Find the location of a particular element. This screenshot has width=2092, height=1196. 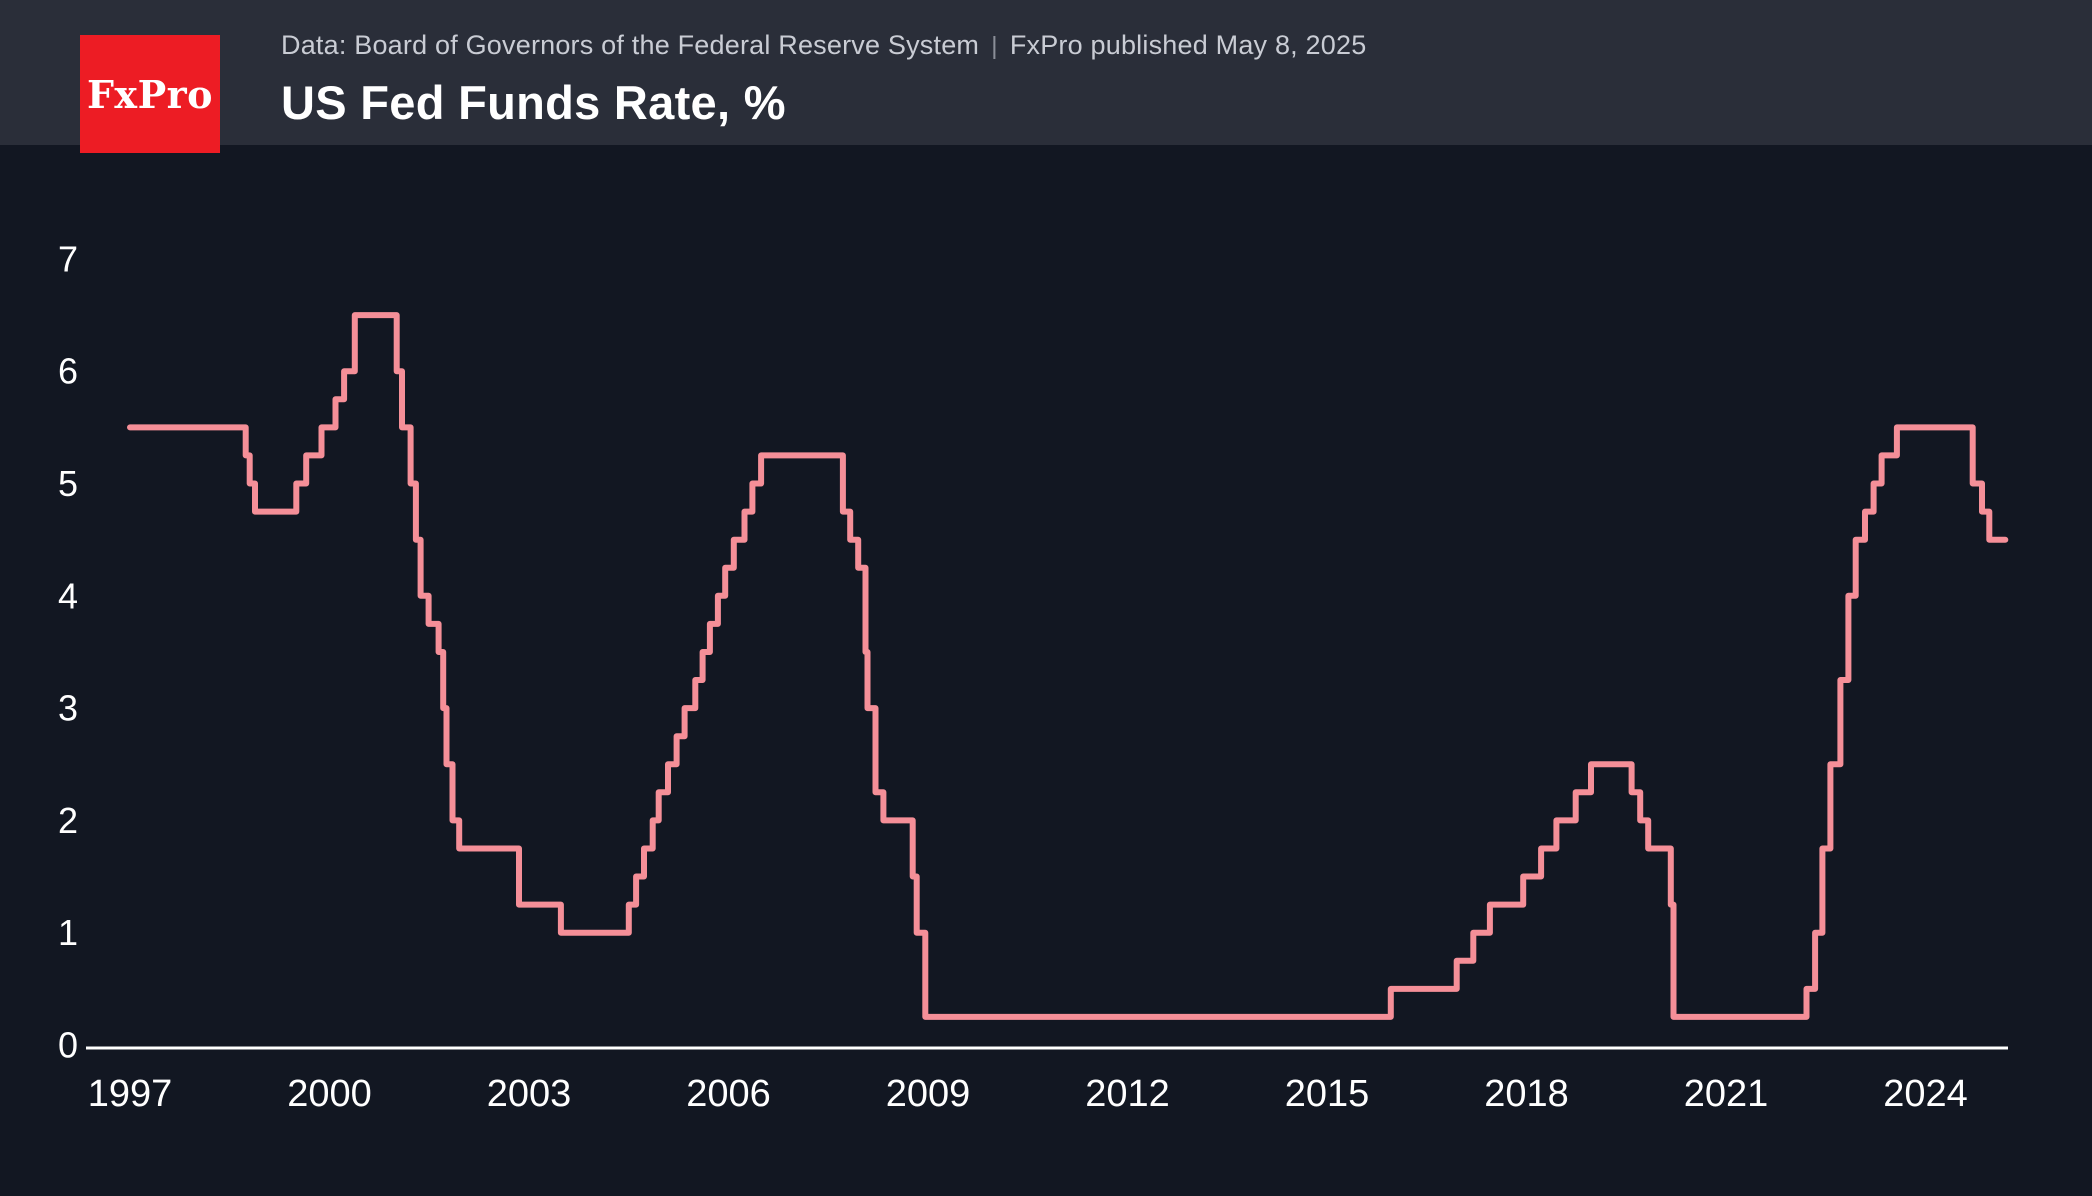

y-axis-tick-label: 2 is located at coordinates (68, 820).